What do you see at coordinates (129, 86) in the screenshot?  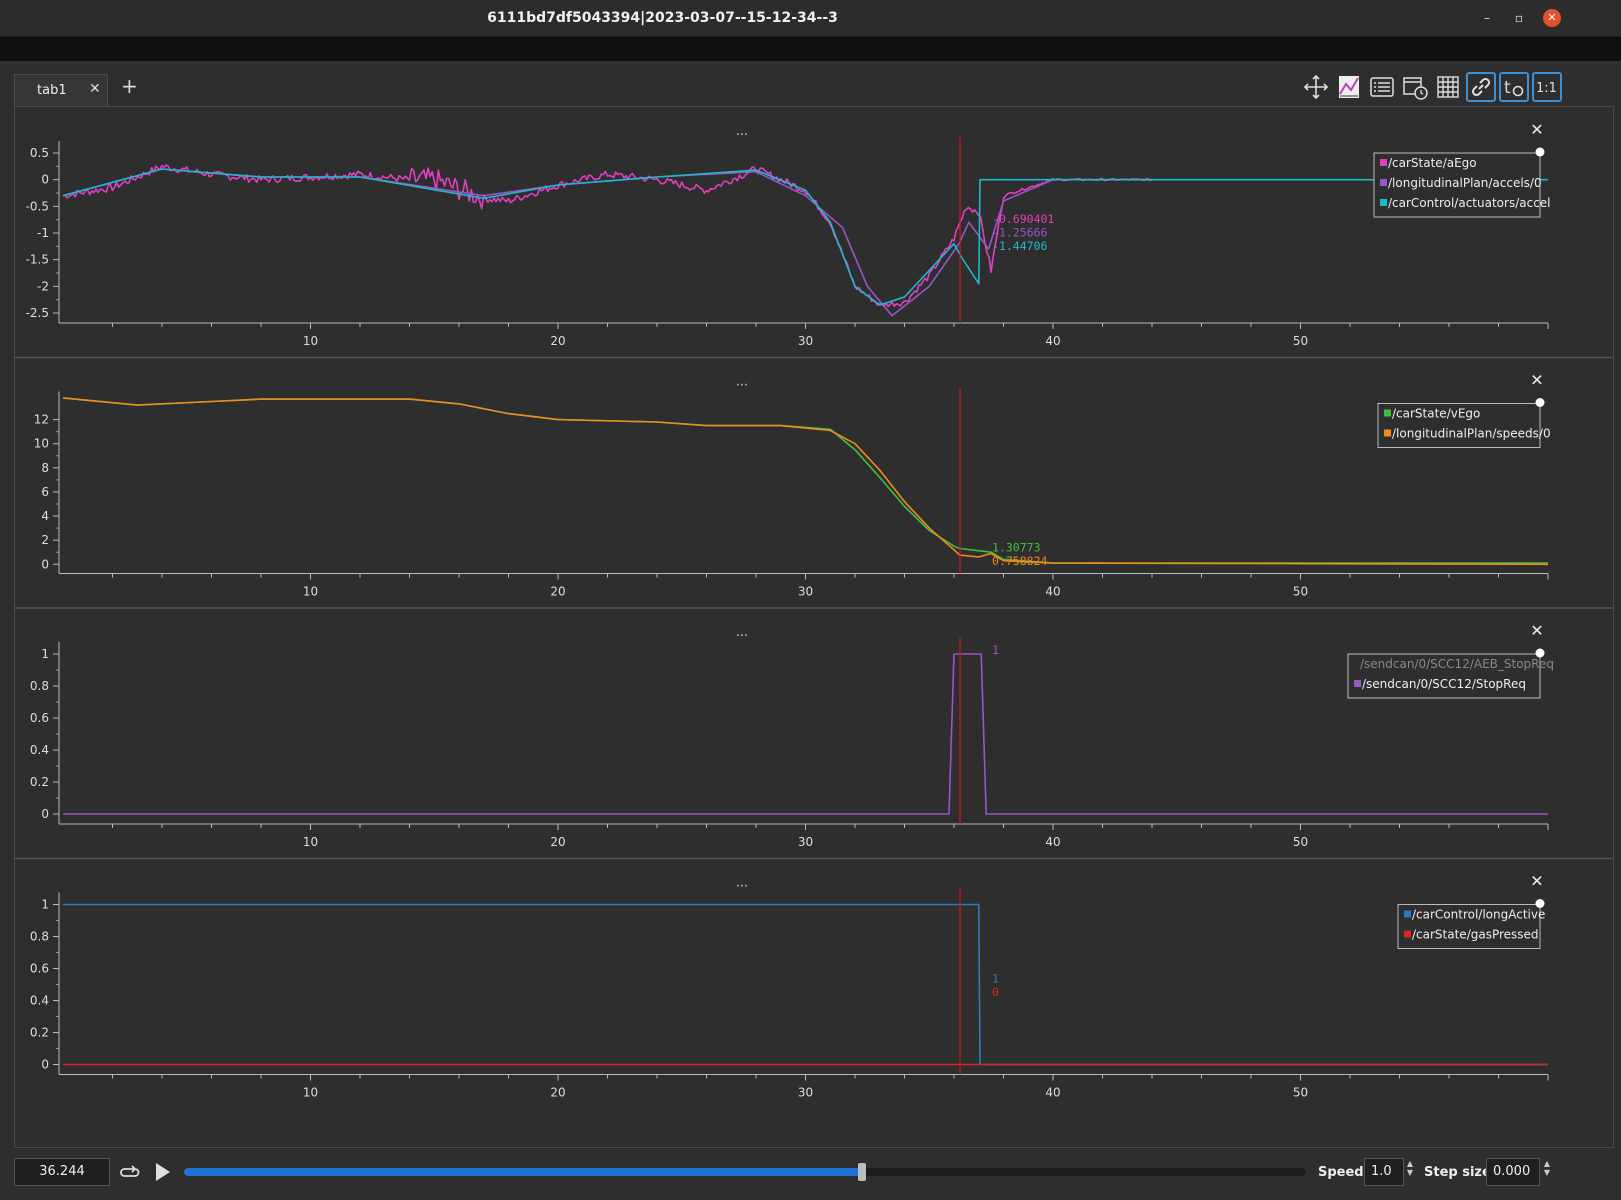 I see `add-tab-button: +` at bounding box center [129, 86].